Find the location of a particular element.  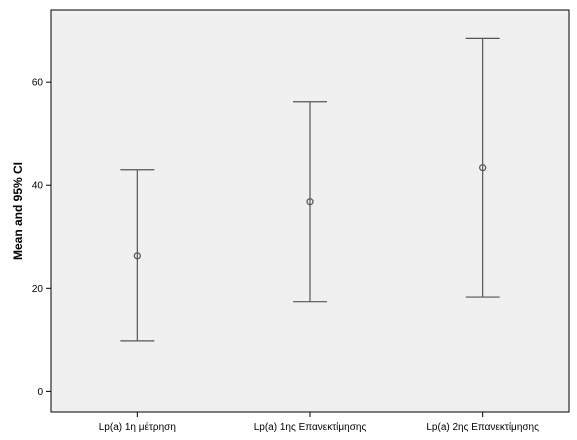

y-axis-label: Mean and 95% CI is located at coordinates (18, 211).